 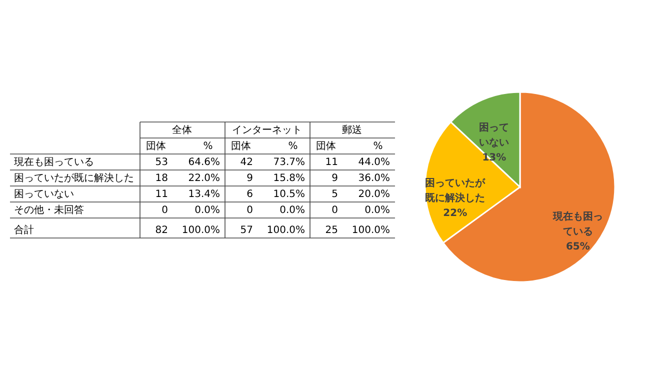 What do you see at coordinates (246, 230) in the screenshot?
I see `text: 57` at bounding box center [246, 230].